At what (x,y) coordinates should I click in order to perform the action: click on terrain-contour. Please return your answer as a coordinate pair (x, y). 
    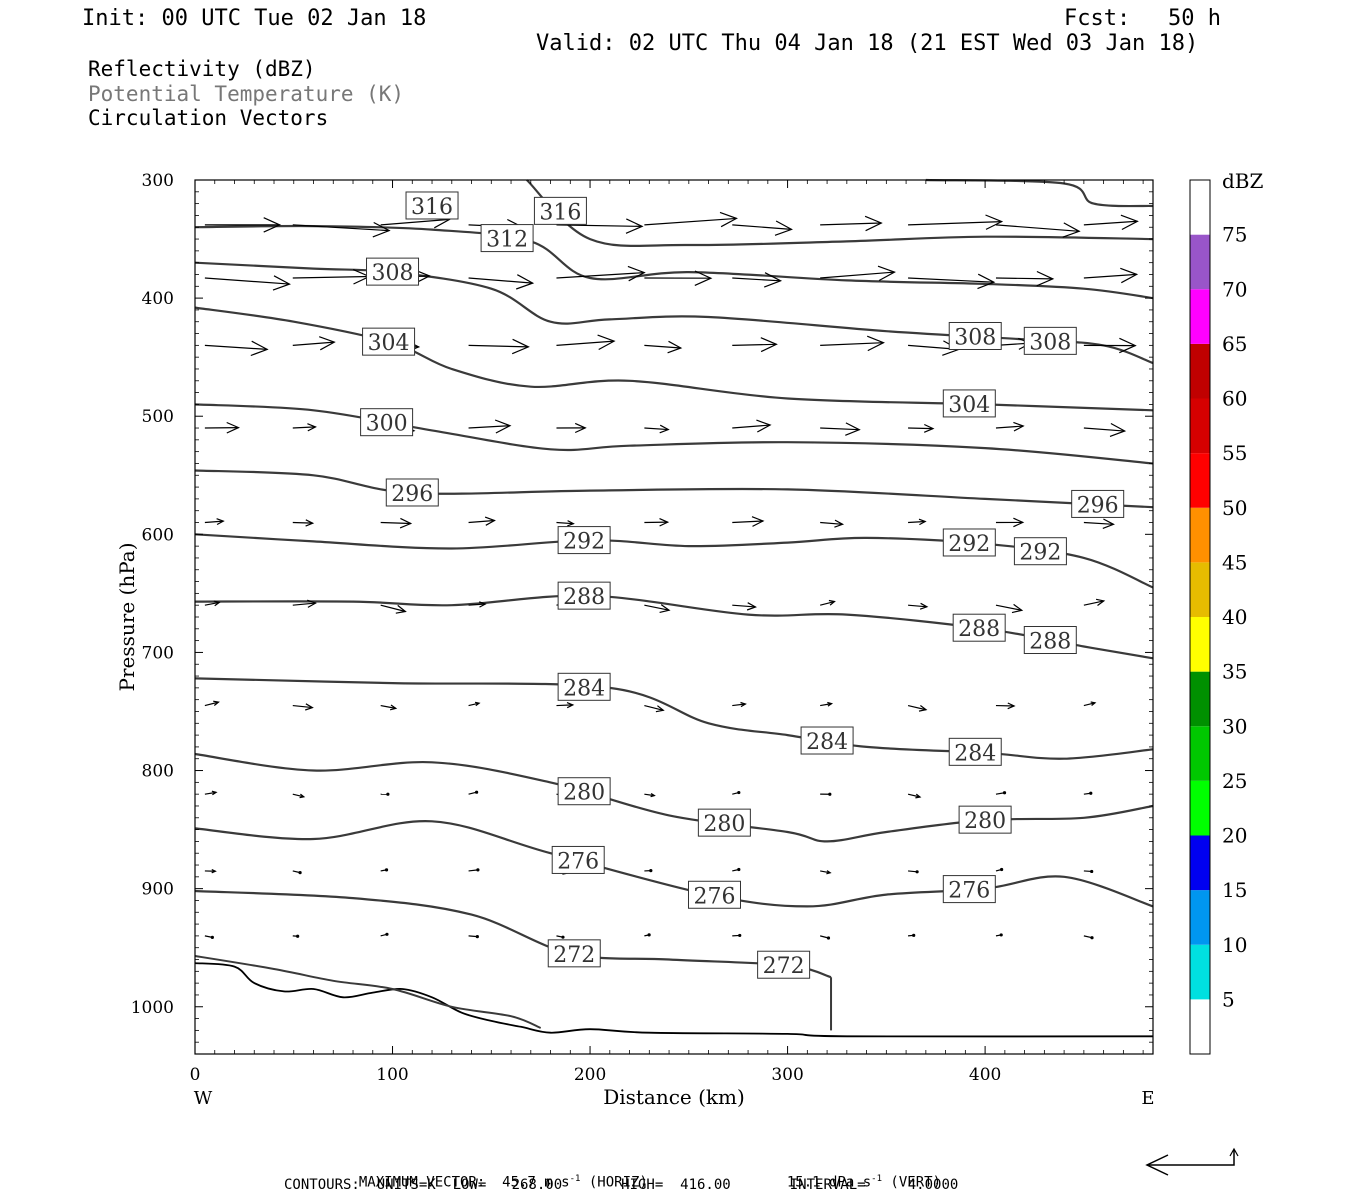
    Looking at the image, I should click on (368, 992).